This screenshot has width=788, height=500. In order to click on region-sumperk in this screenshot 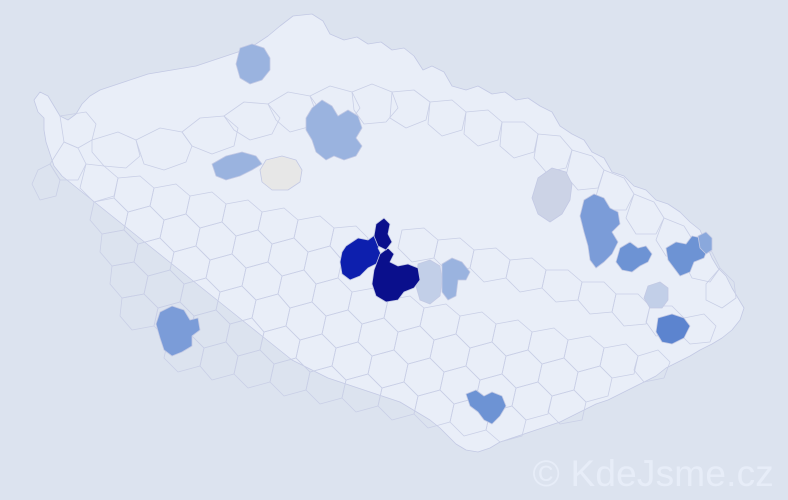, I will do `click(687, 256)`.